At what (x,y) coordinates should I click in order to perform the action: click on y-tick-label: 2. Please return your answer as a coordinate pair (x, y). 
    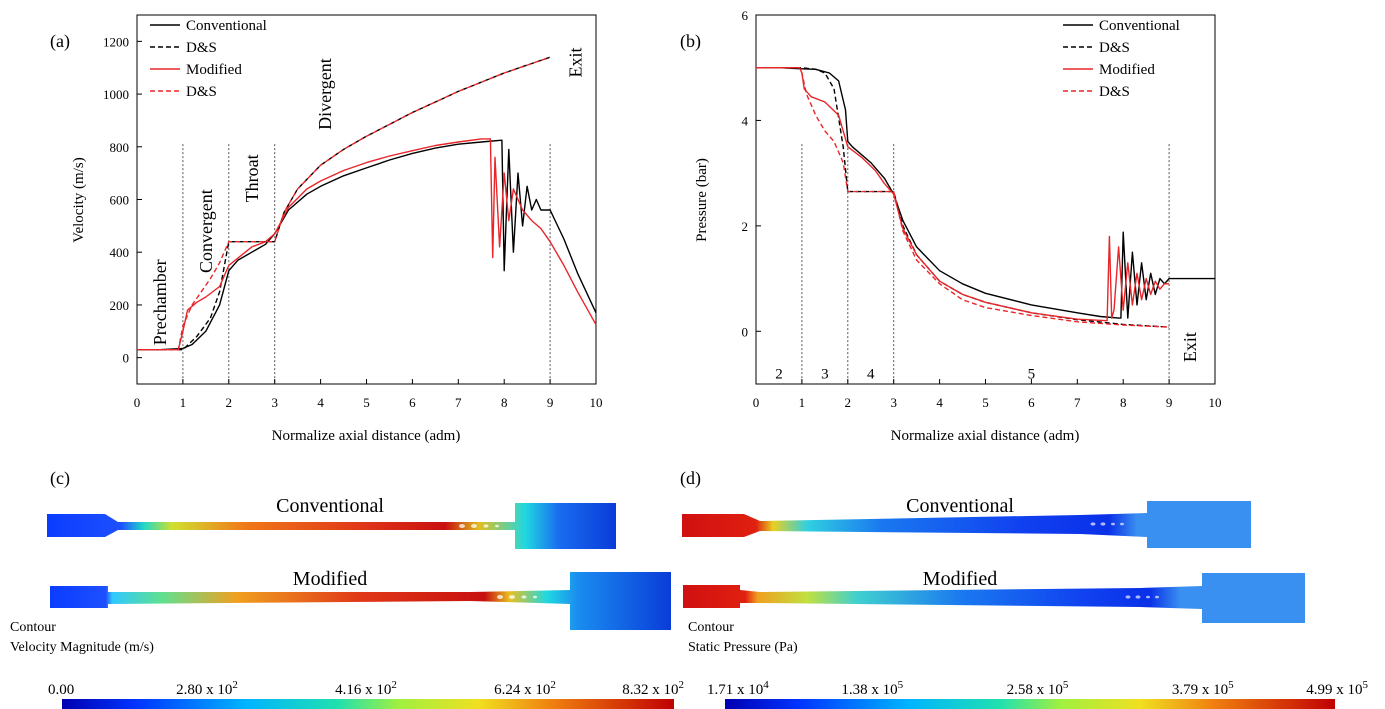
    Looking at the image, I should click on (745, 226).